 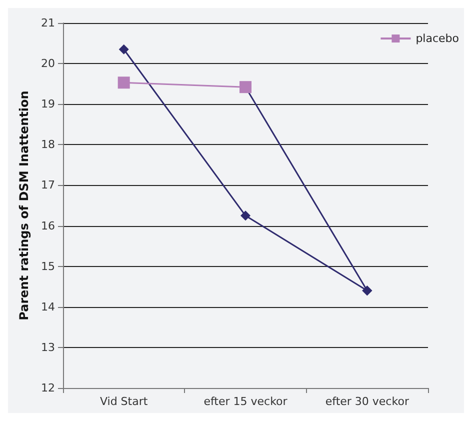 I want to click on y-tick-label: 14, so click(x=48, y=307).